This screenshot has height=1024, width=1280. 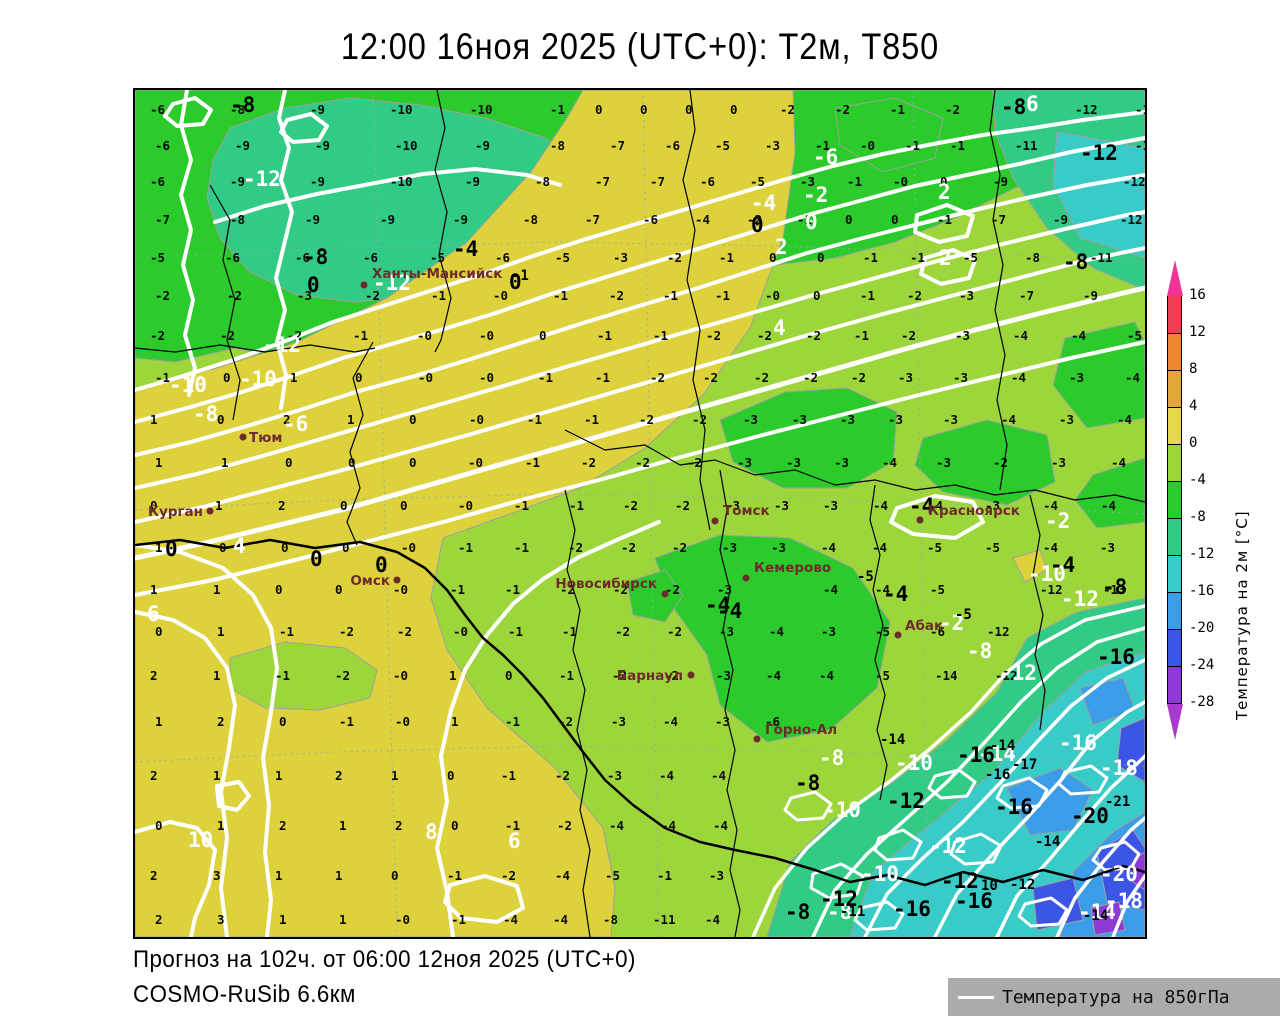 I want to click on t2m-area-label: -21, so click(x=1117, y=802).